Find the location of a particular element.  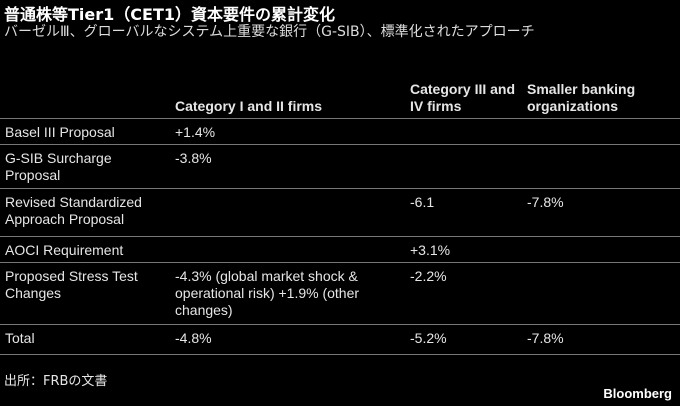

table-row: Total -4.8% -5.2% -7.8% is located at coordinates (340, 339).